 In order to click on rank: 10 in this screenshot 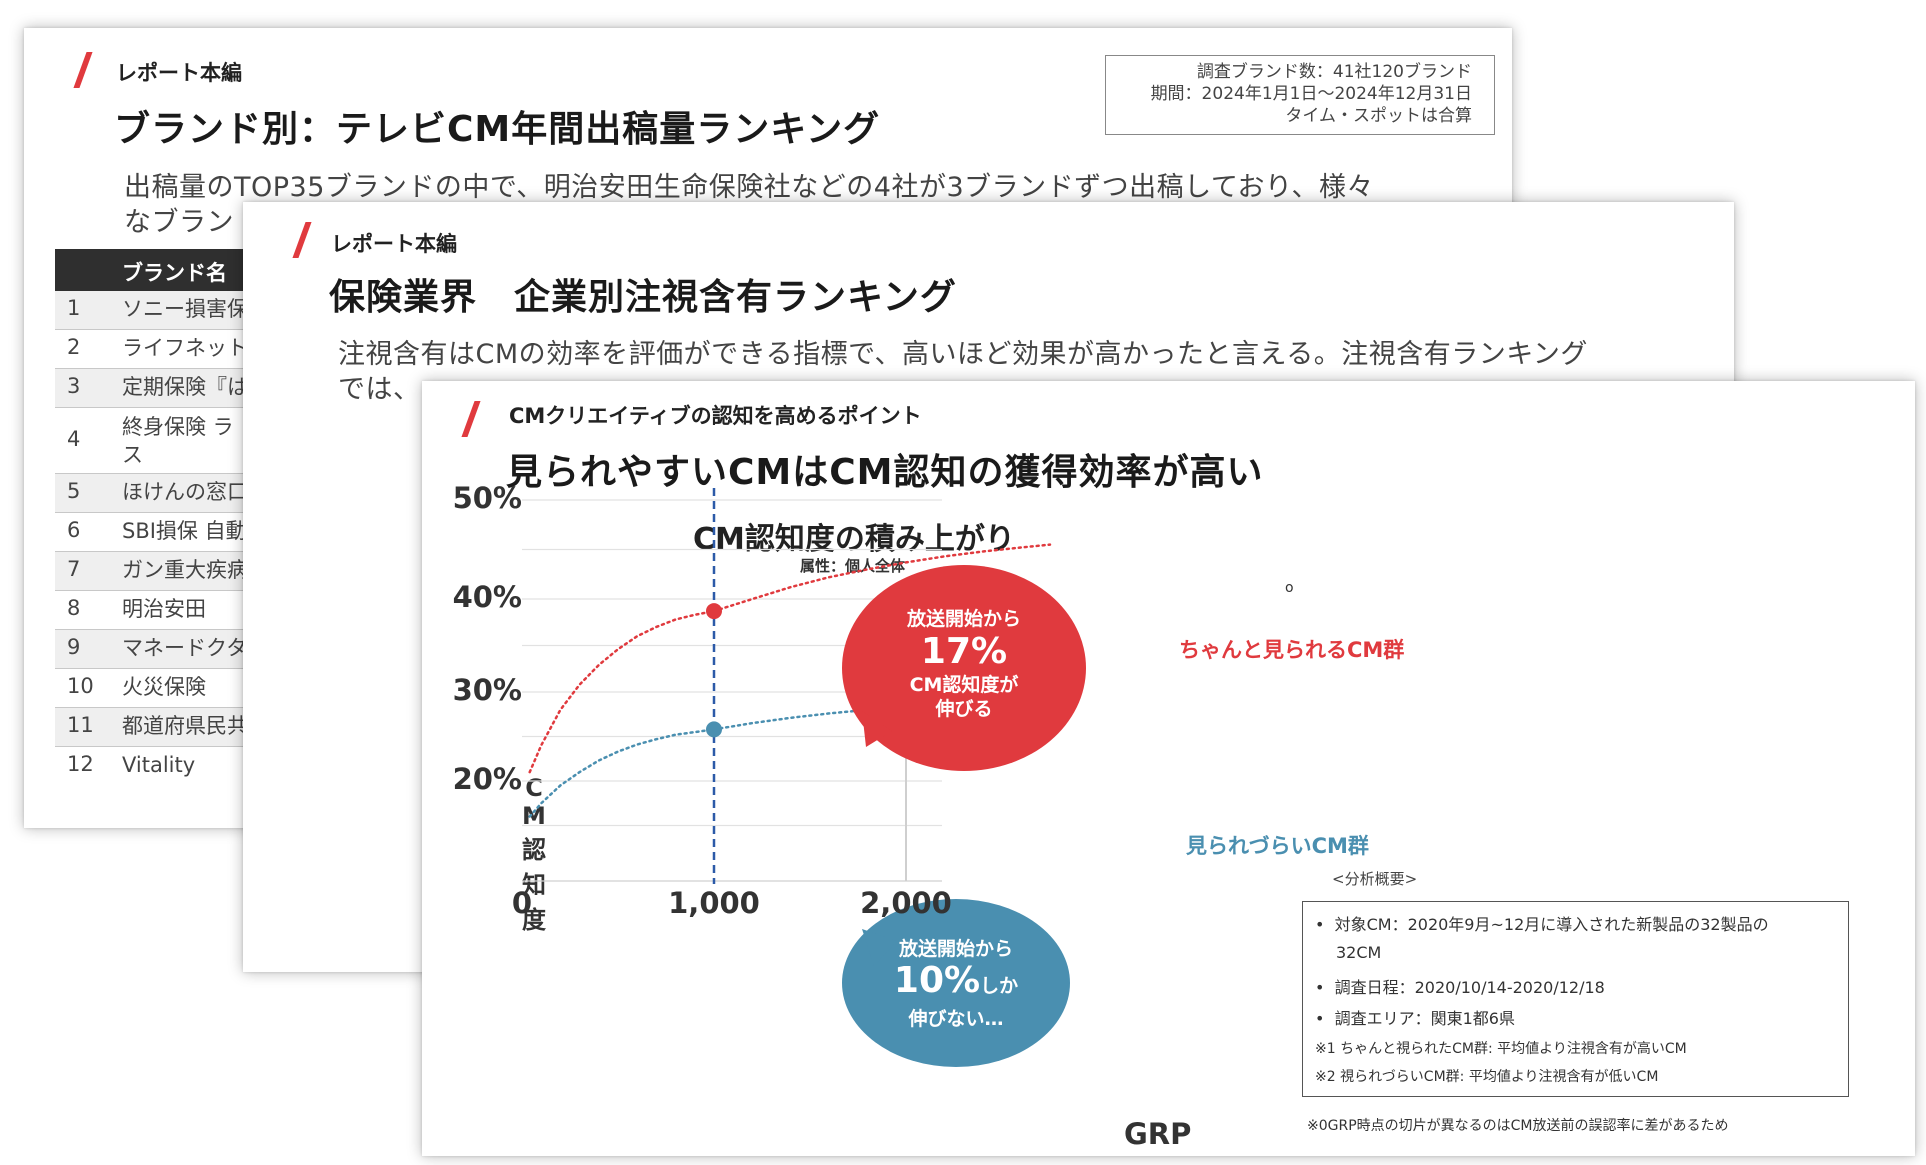, I will do `click(80, 686)`.